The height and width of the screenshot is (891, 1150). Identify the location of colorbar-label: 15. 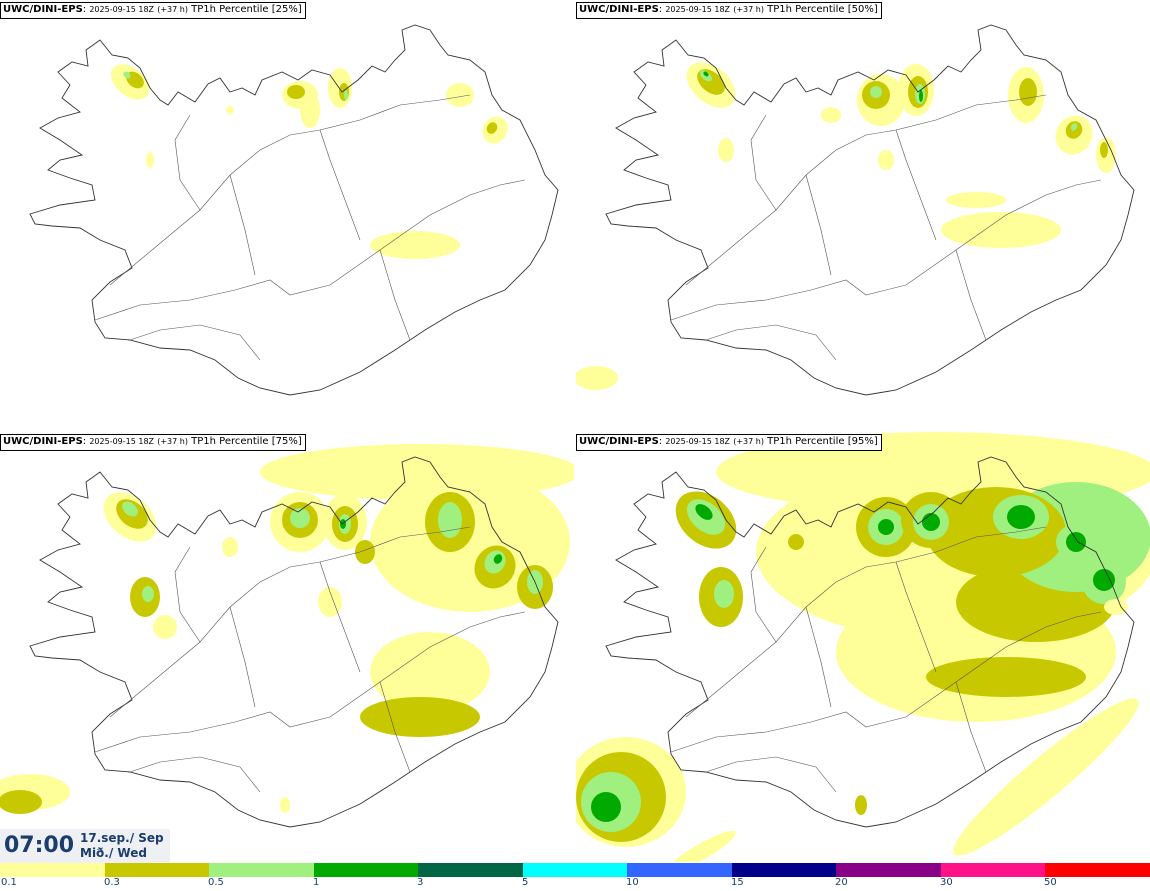
(737, 882).